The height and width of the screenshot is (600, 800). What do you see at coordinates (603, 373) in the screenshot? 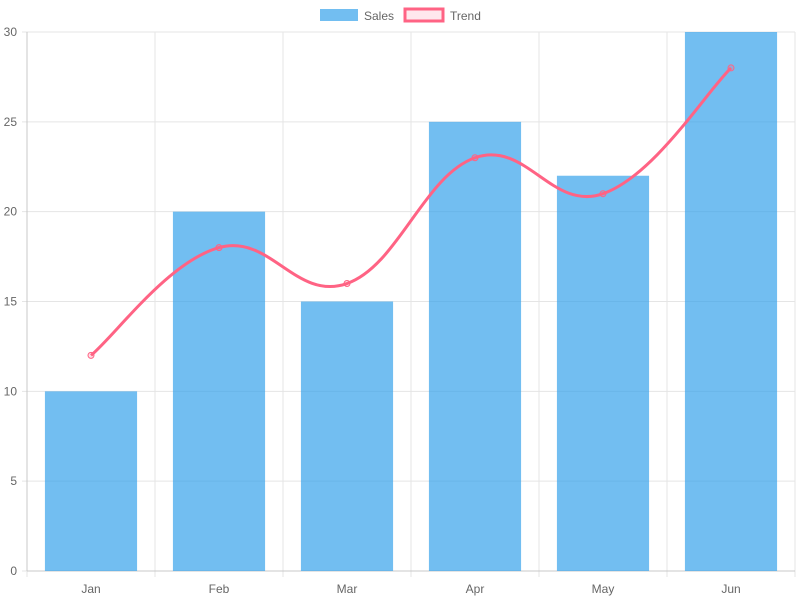
I see `bar-may` at bounding box center [603, 373].